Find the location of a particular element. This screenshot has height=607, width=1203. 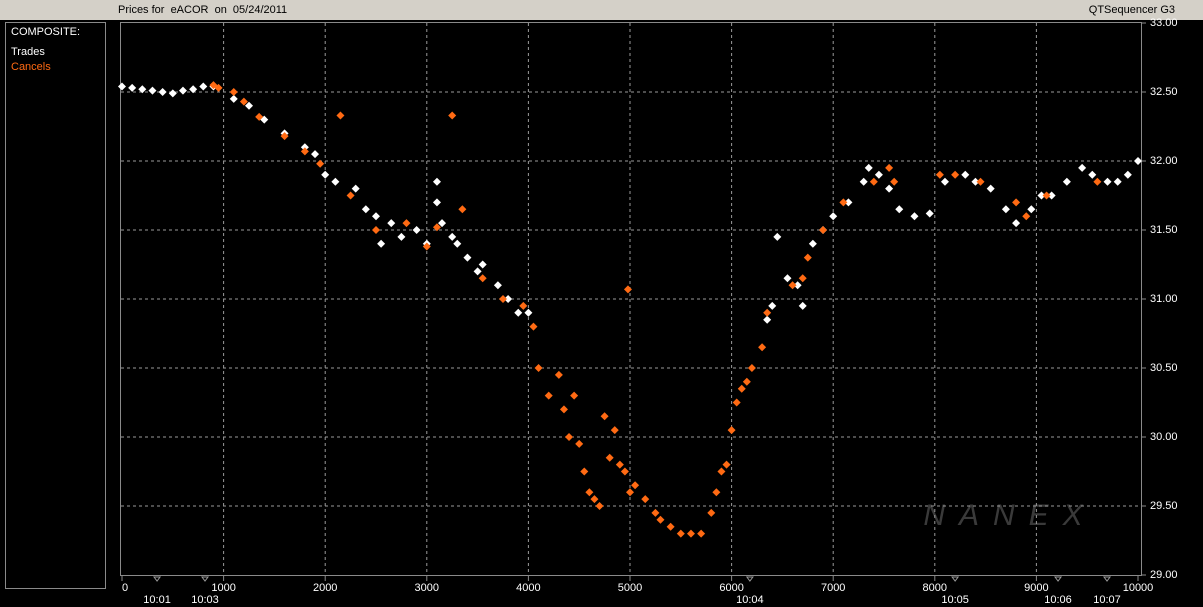

x-tick-label: 10000 is located at coordinates (1138, 588).